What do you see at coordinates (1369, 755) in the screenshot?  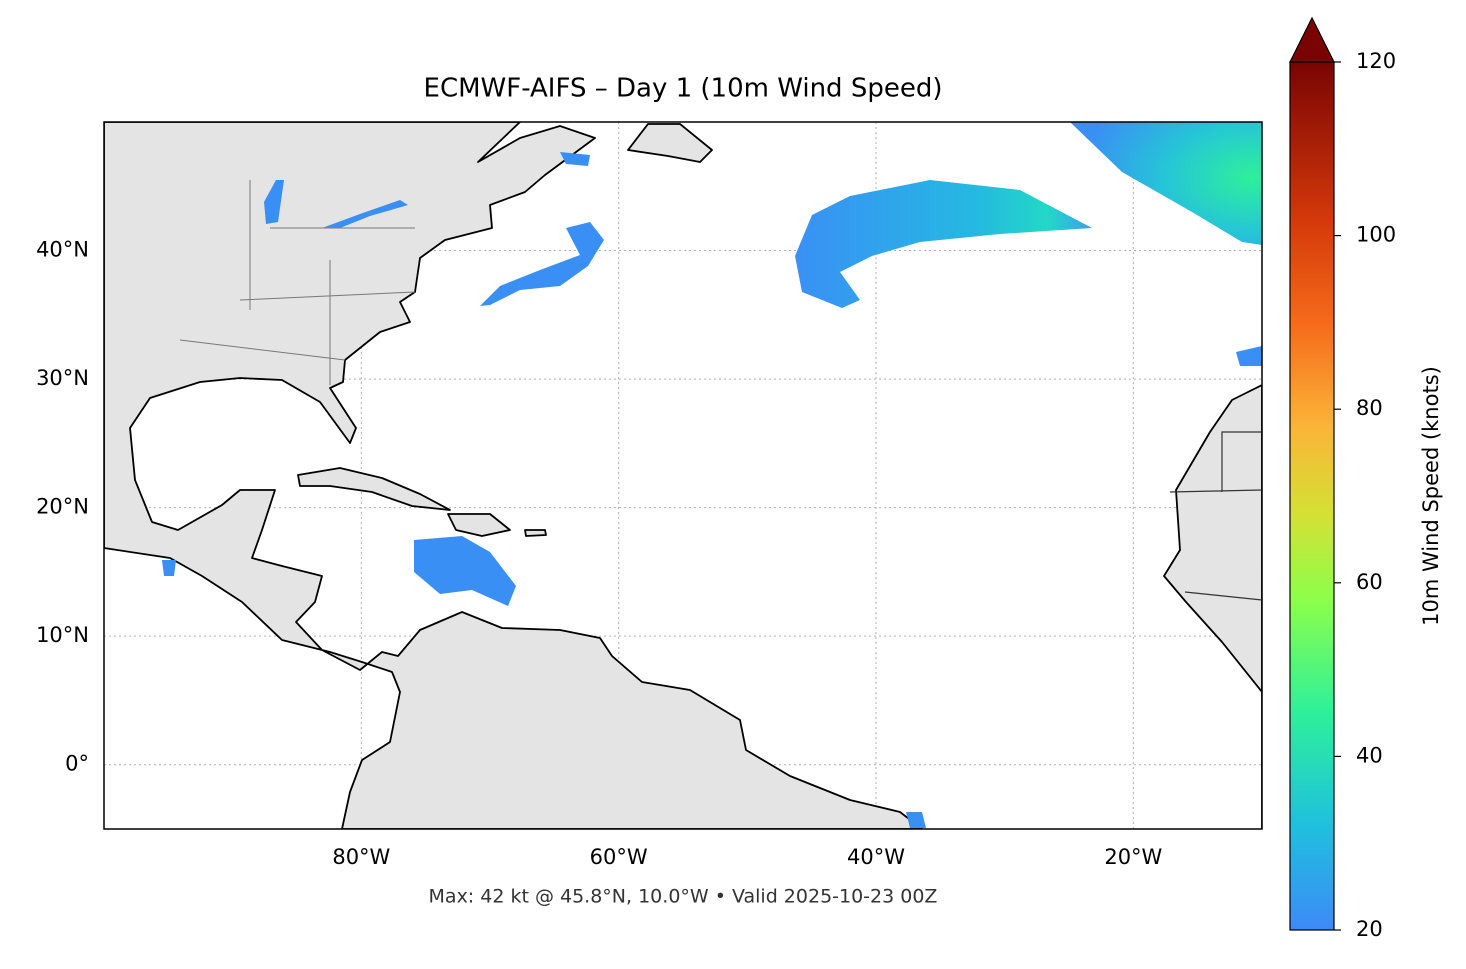 I see `colorbar-tick-label: 40` at bounding box center [1369, 755].